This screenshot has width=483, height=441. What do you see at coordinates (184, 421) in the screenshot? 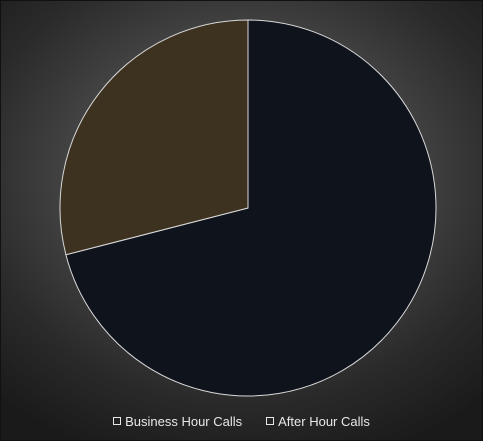
I see `legend-label-business-hour-calls: Business Hour Calls` at bounding box center [184, 421].